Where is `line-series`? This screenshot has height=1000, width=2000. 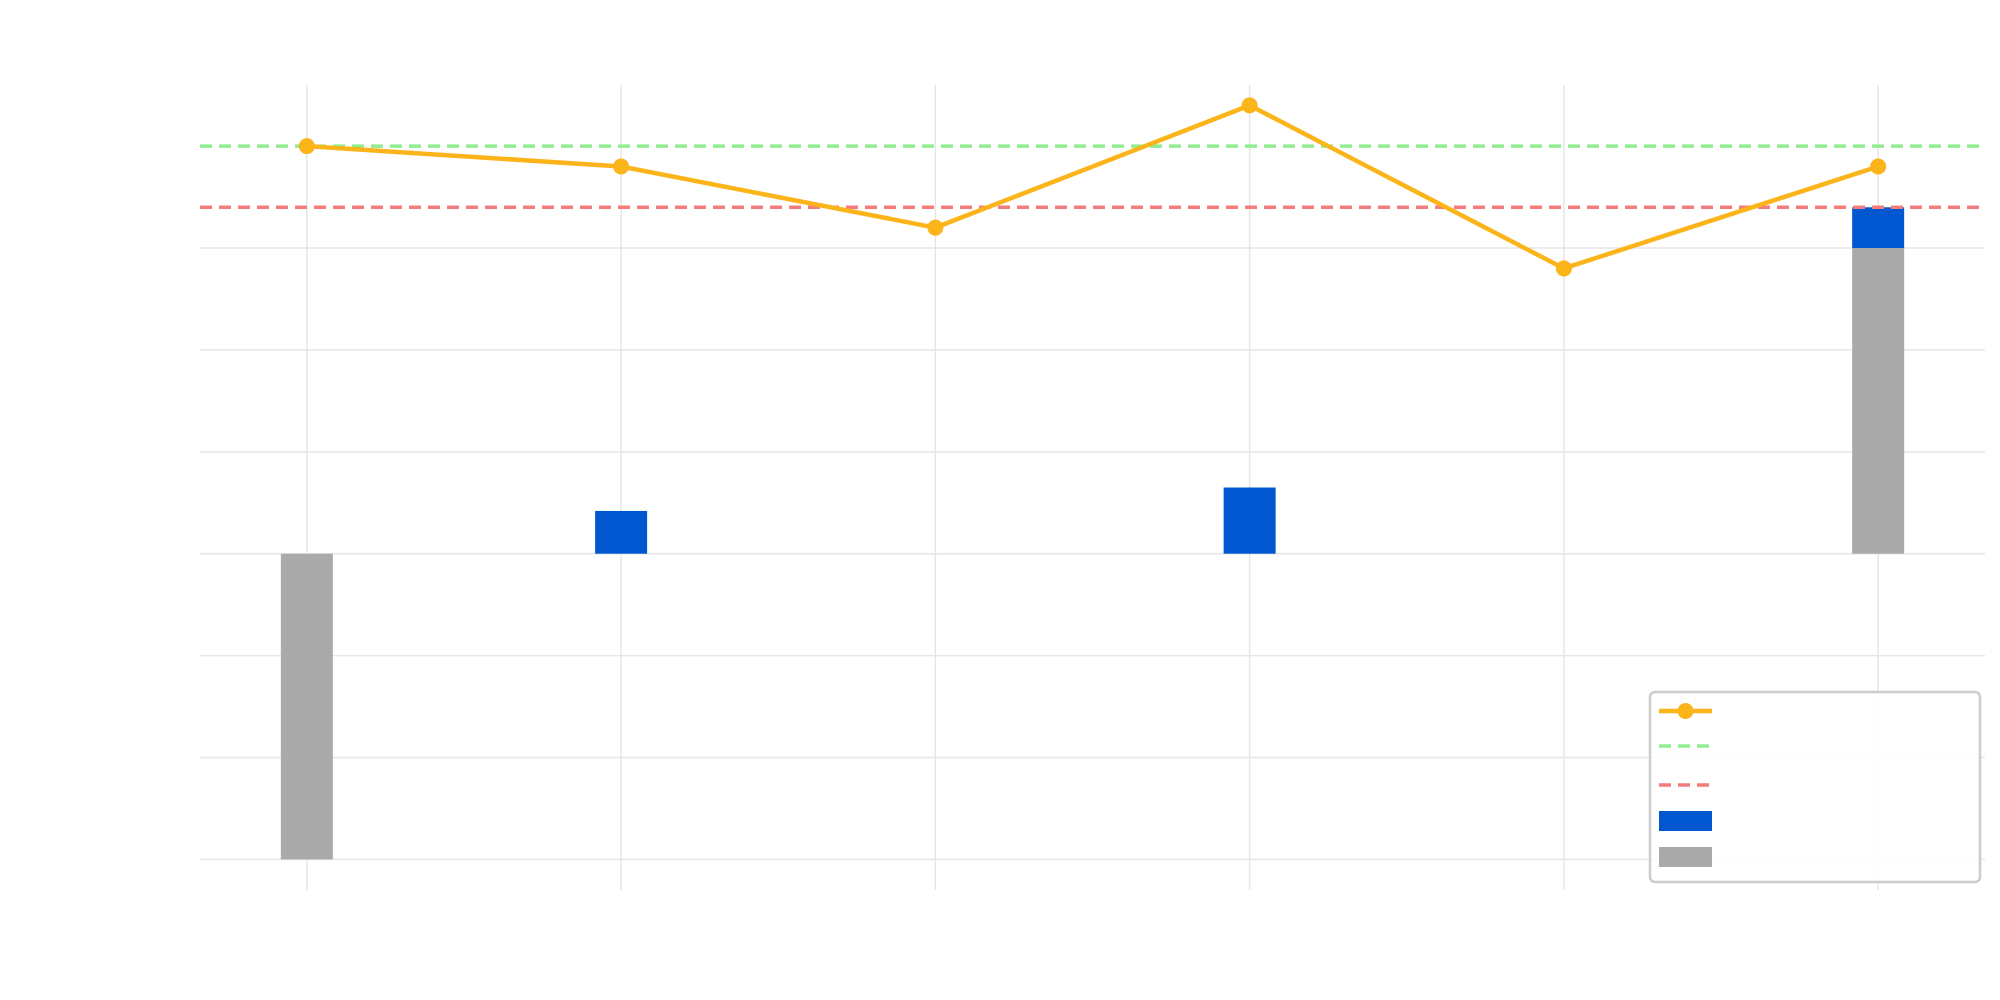 line-series is located at coordinates (1092, 187).